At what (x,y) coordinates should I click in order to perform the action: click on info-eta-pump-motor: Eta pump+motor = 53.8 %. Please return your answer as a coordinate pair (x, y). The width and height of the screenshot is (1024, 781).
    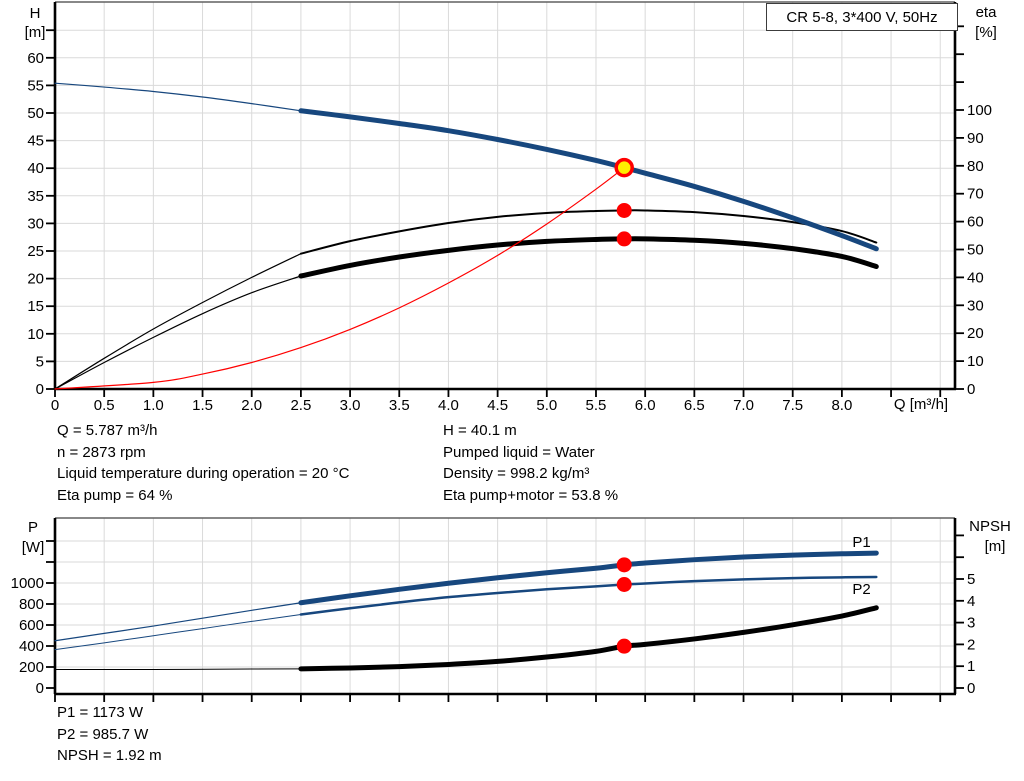
    Looking at the image, I should click on (531, 495).